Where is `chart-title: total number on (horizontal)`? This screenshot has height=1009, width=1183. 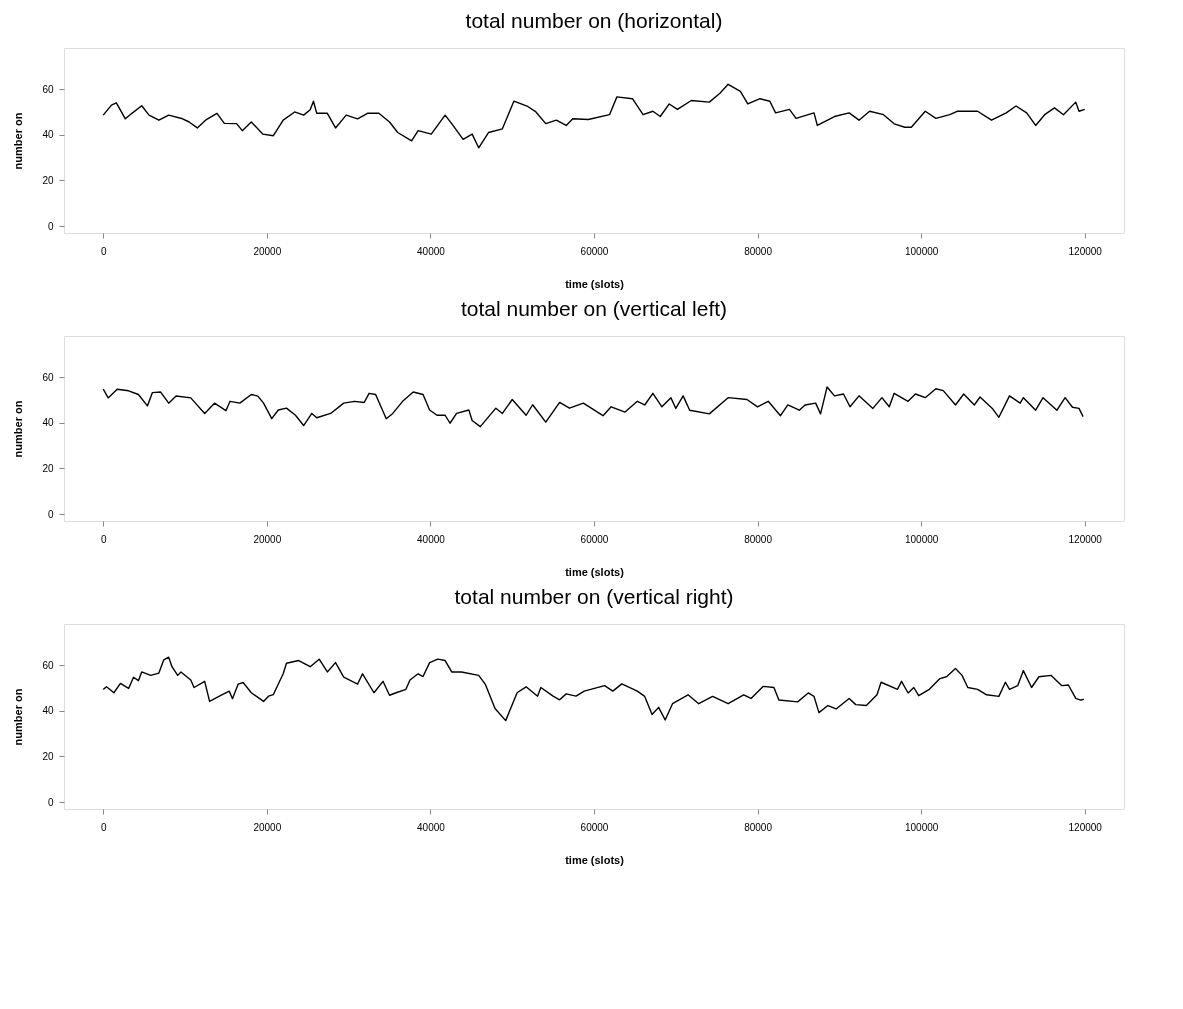 chart-title: total number on (horizontal) is located at coordinates (594, 20).